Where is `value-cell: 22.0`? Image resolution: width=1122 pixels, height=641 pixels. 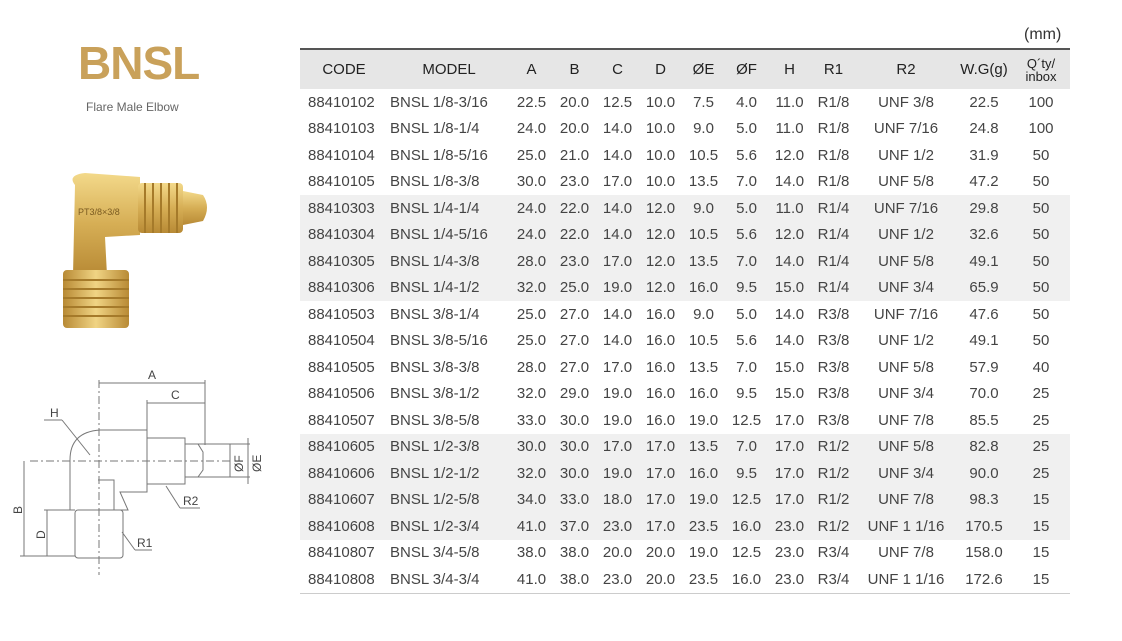 value-cell: 22.0 is located at coordinates (574, 234).